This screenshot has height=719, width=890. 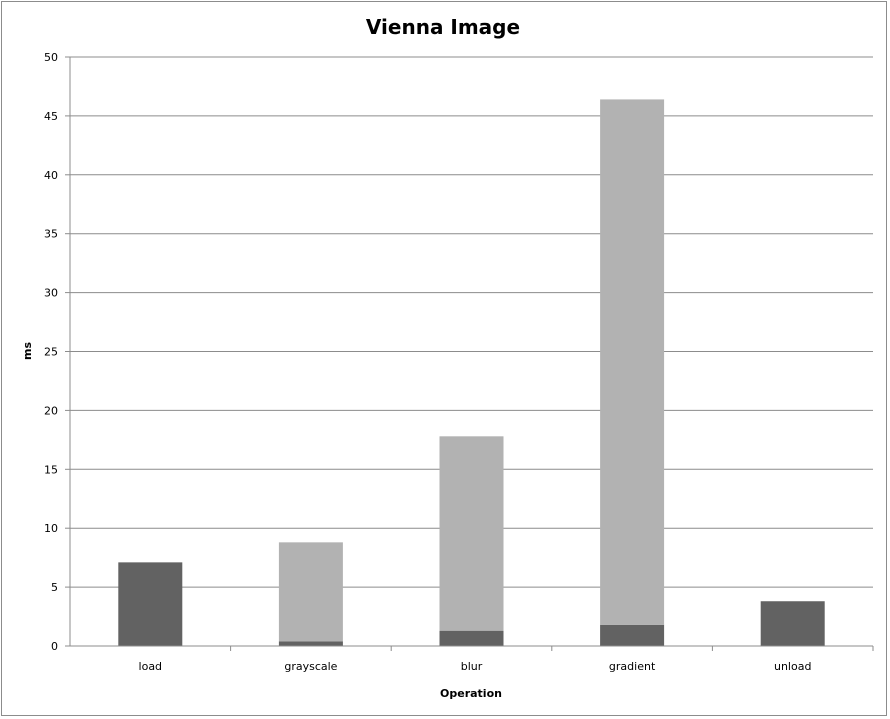 I want to click on x-tick-label-blur: blur, so click(x=472, y=666).